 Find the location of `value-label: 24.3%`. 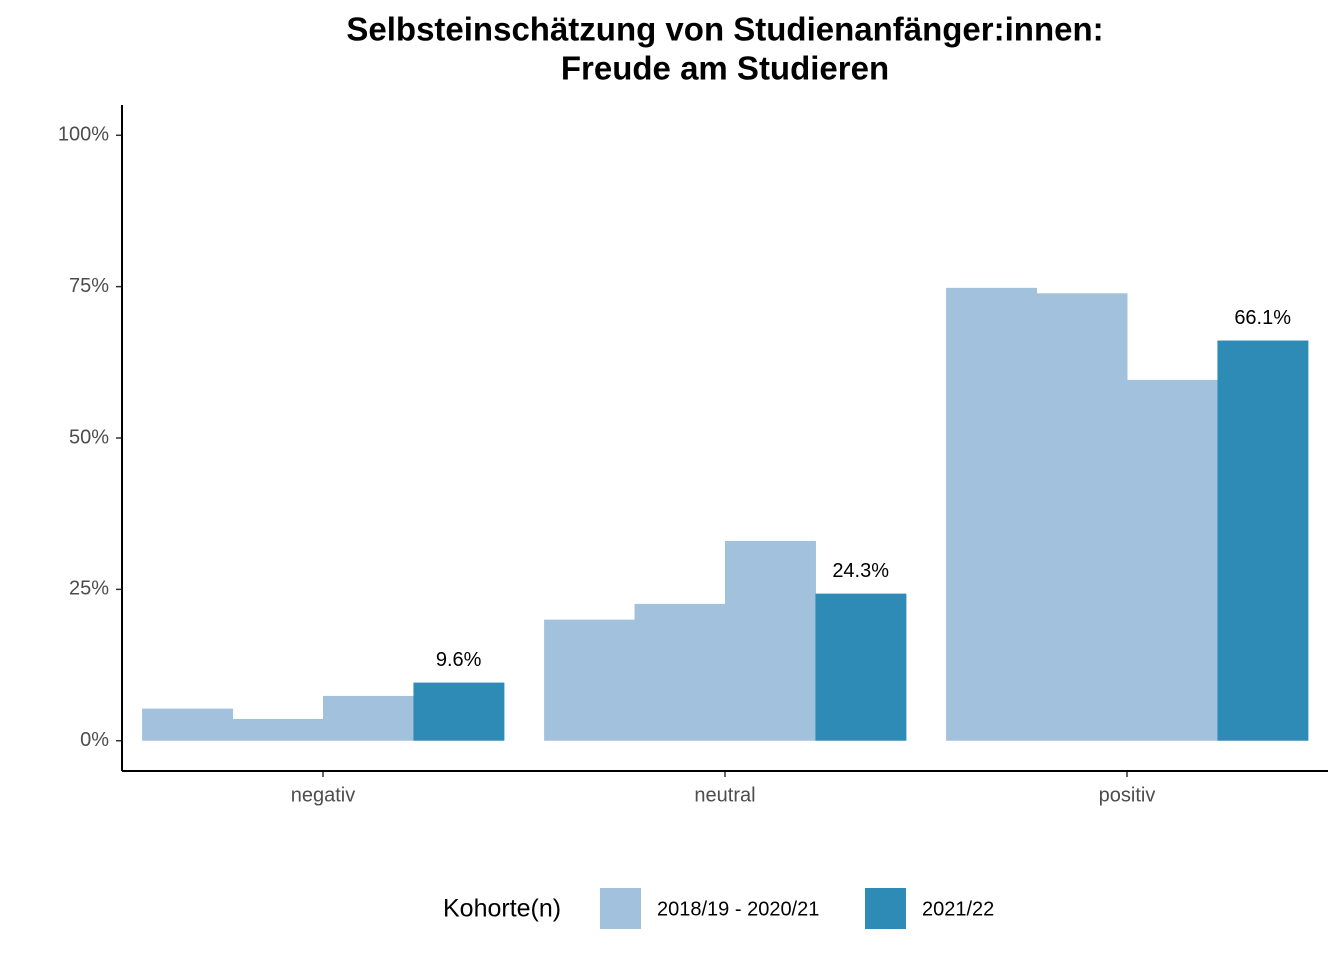

value-label: 24.3% is located at coordinates (860, 571).